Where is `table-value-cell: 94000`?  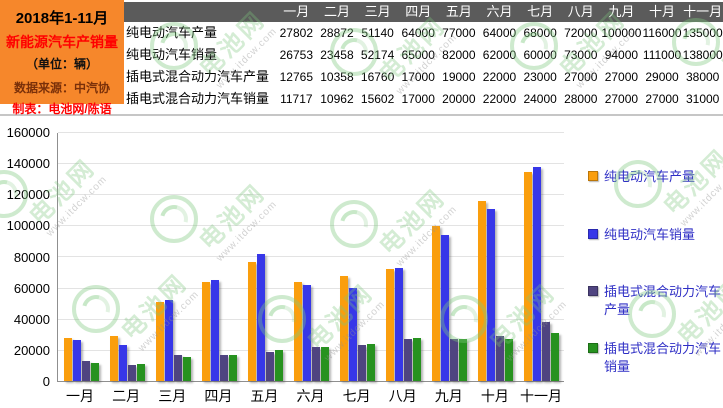 table-value-cell: 94000 is located at coordinates (621, 55).